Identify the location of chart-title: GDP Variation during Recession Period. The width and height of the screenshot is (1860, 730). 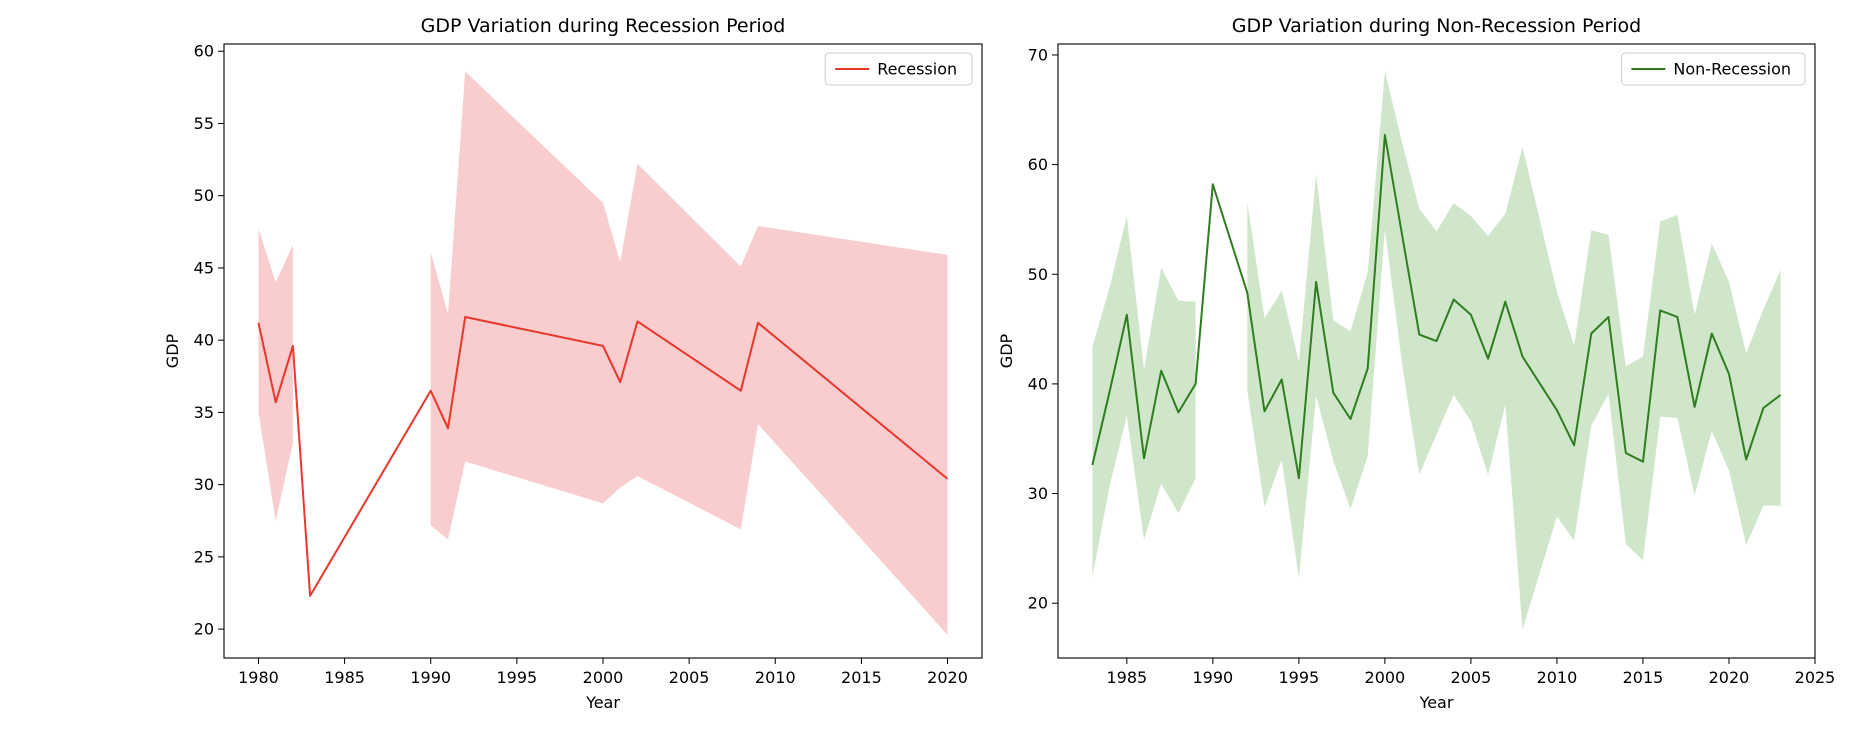
(603, 26).